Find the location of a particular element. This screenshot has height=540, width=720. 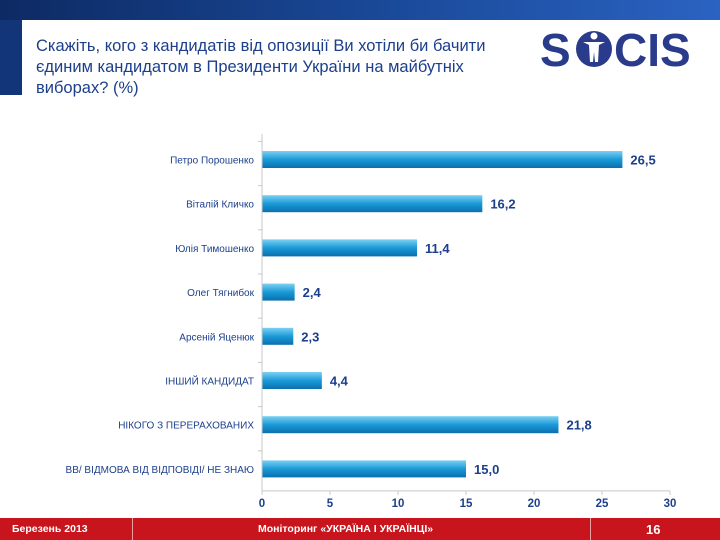

category-label: Юлія Тимошенко is located at coordinates (214, 249).